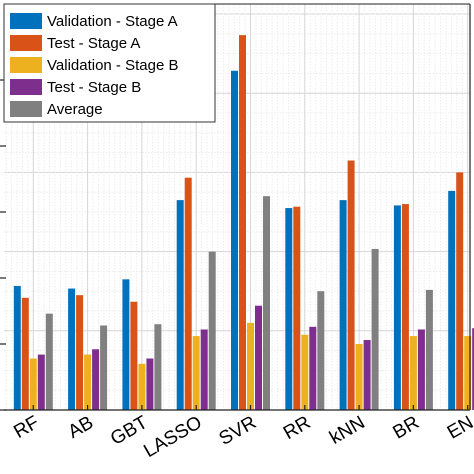 The height and width of the screenshot is (474, 474). Describe the element at coordinates (459, 427) in the screenshot. I see `x-tick-label: EN` at that location.